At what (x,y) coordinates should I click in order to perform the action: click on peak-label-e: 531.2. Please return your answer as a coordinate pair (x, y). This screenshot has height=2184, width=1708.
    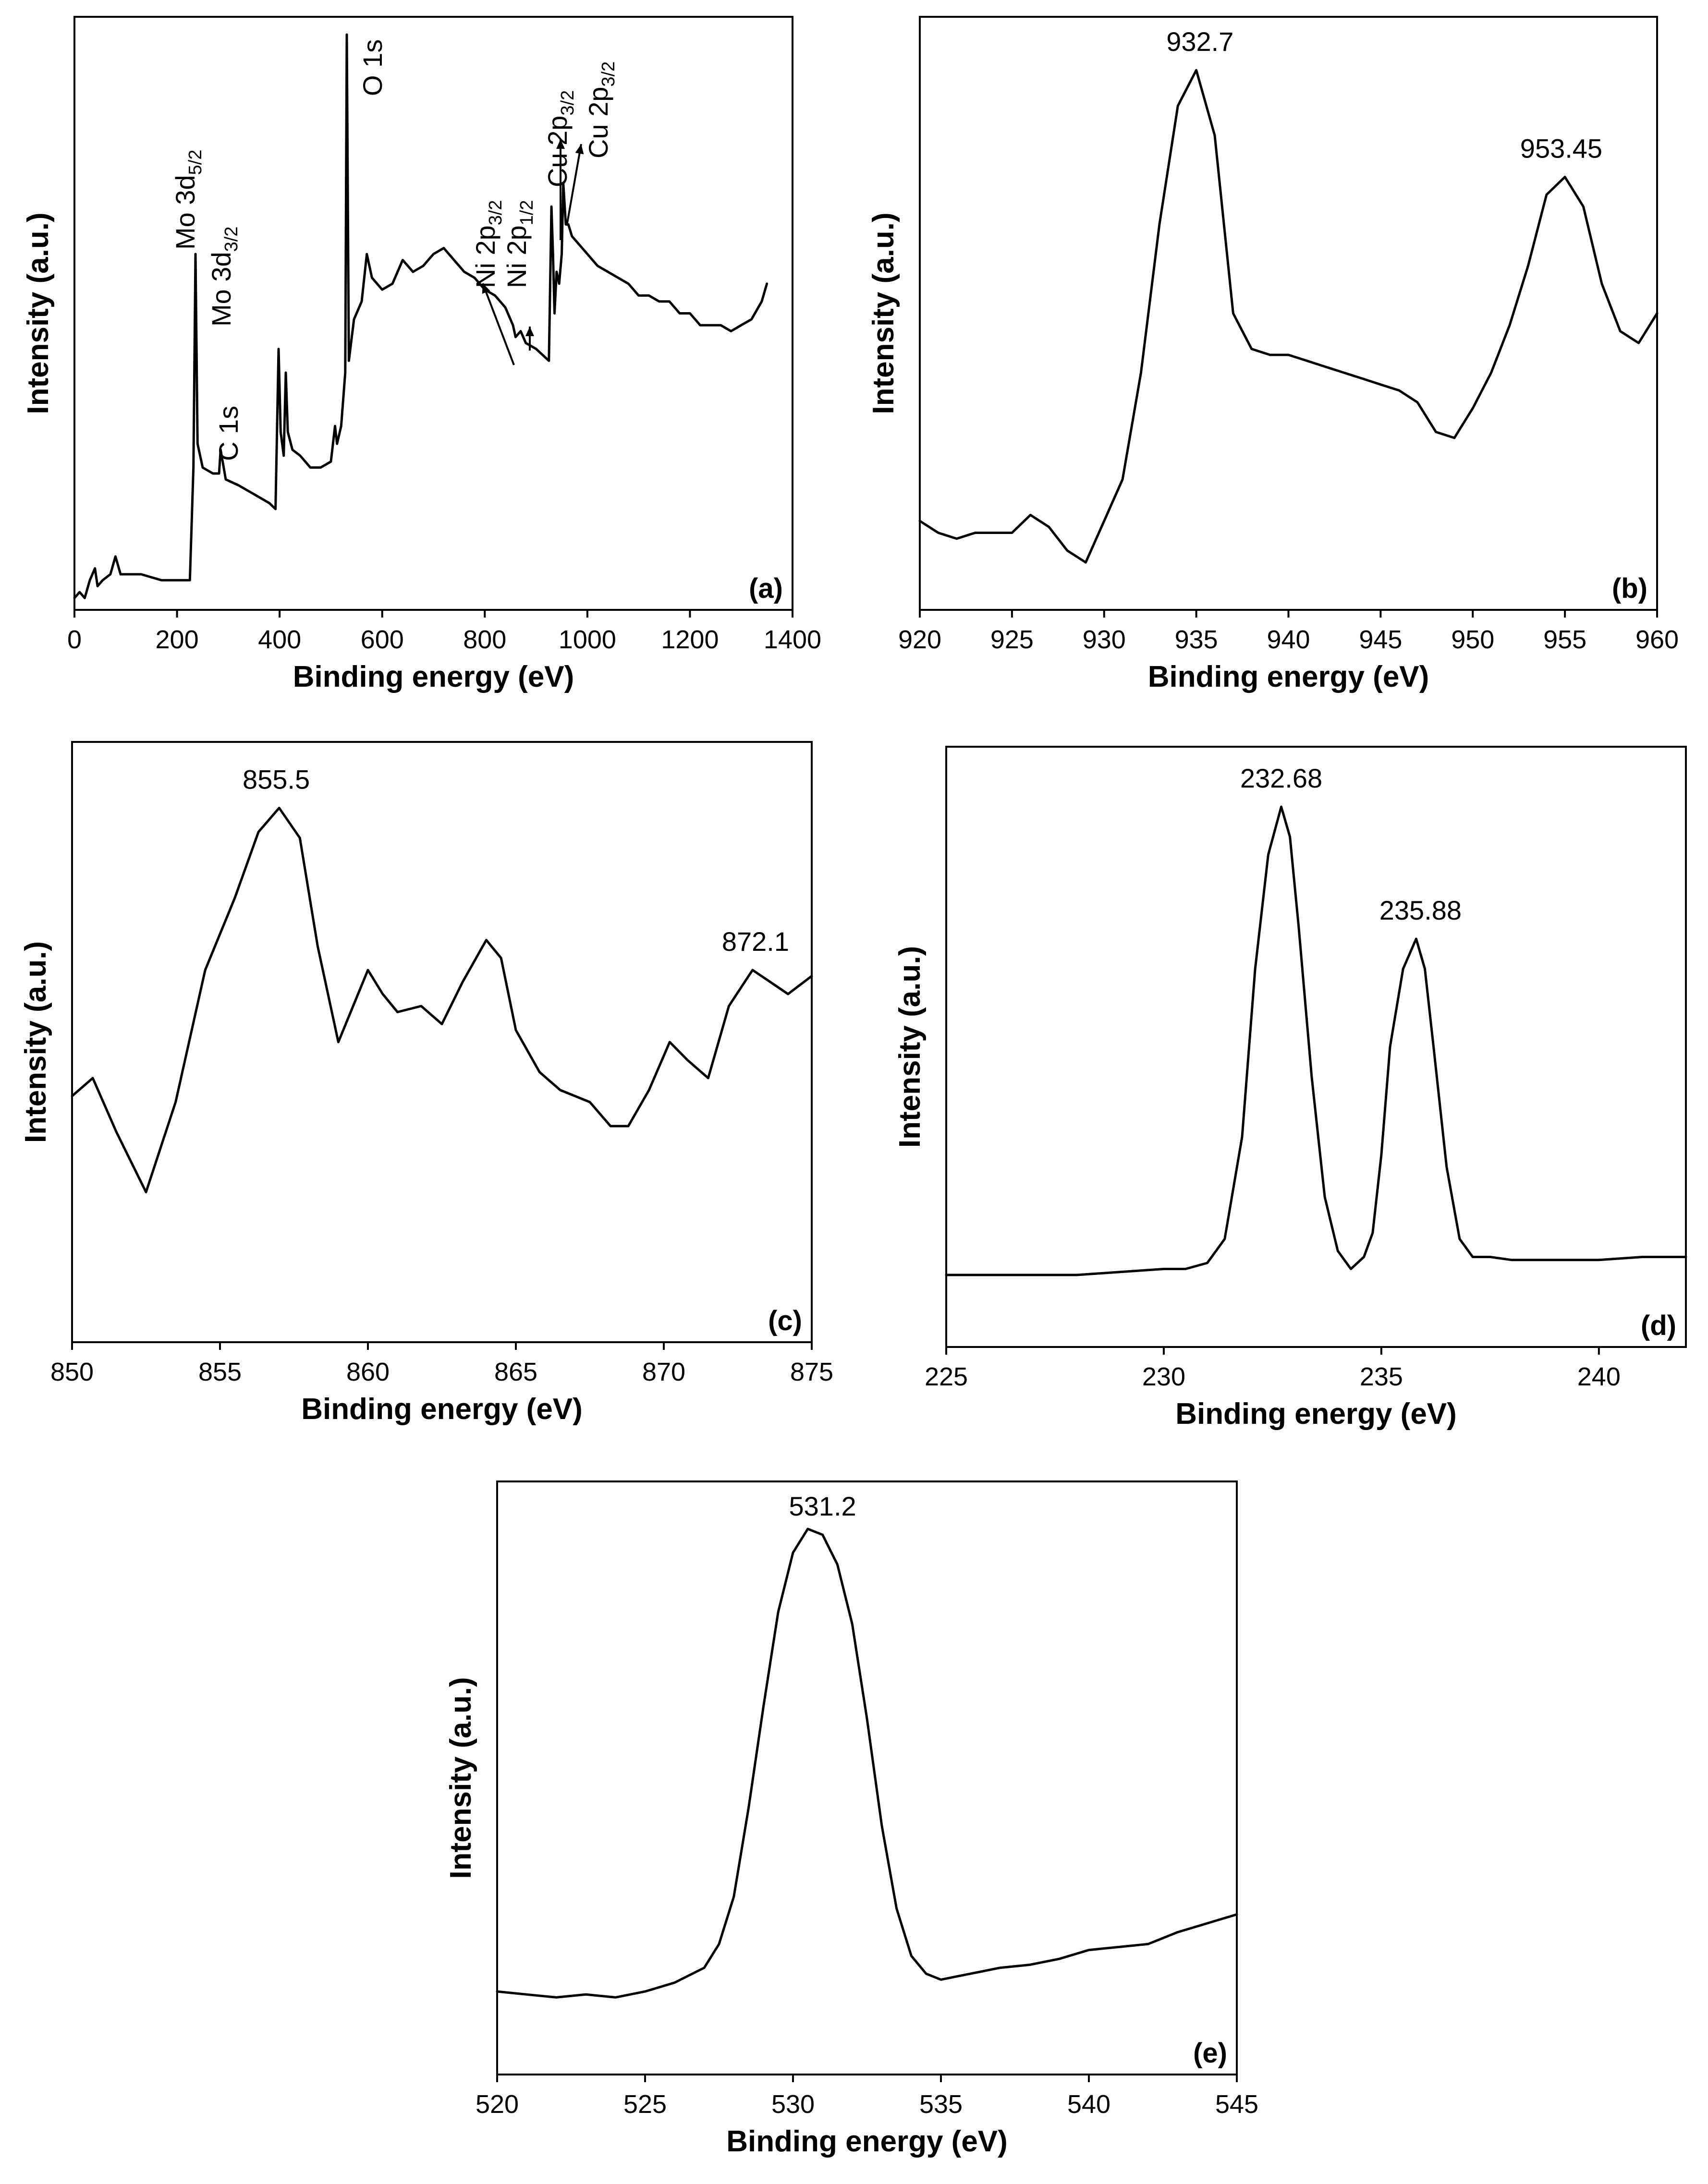
    Looking at the image, I should click on (822, 1506).